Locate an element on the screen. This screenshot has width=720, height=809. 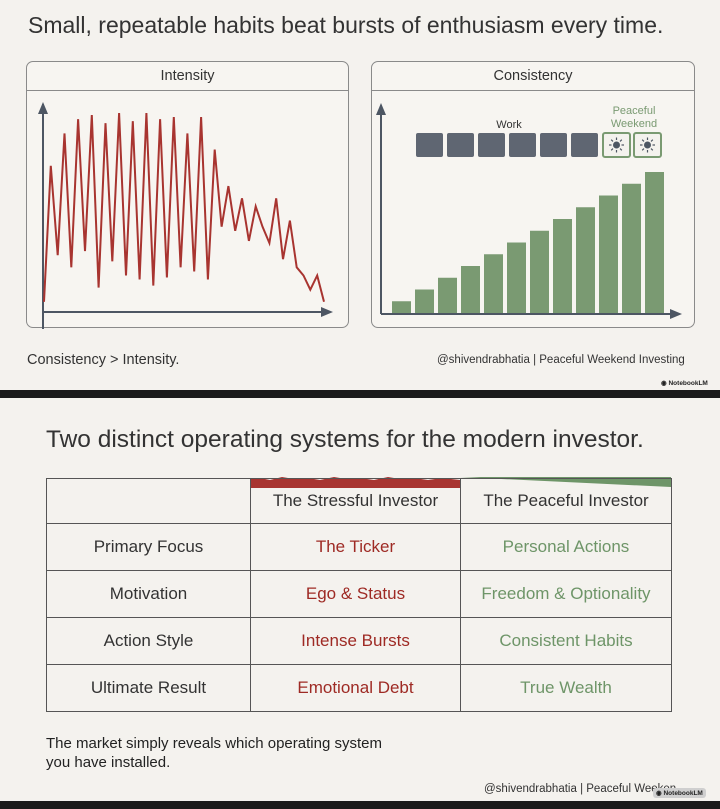
consistency-panel: Consistency Work Peaceful Weekend is located at coordinates (533, 194).